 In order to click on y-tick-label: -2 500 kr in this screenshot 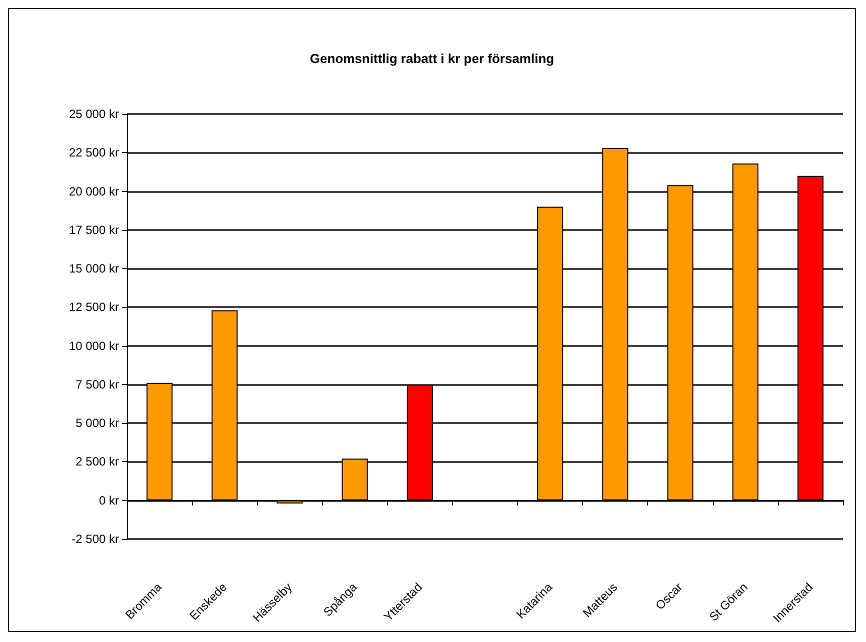, I will do `click(95, 539)`.